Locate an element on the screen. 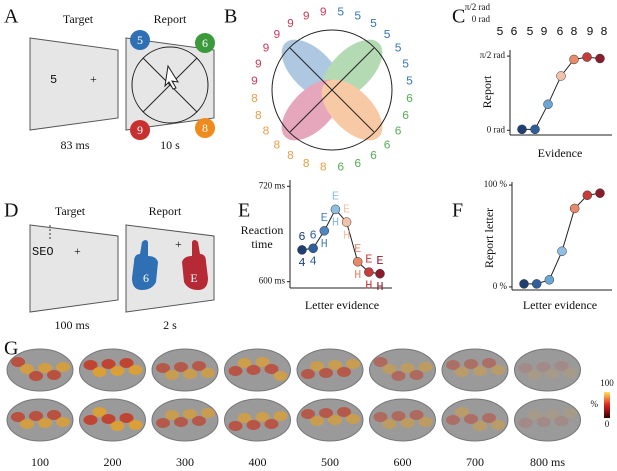  panel-label: G is located at coordinates (11, 349).